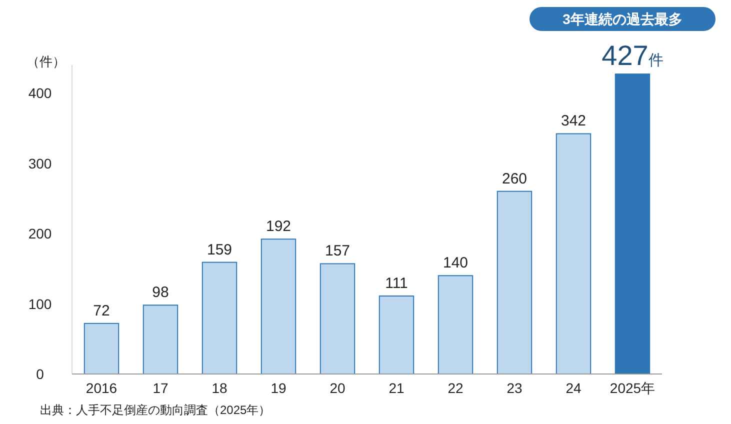  I want to click on x-tick-label: 19, so click(278, 388).